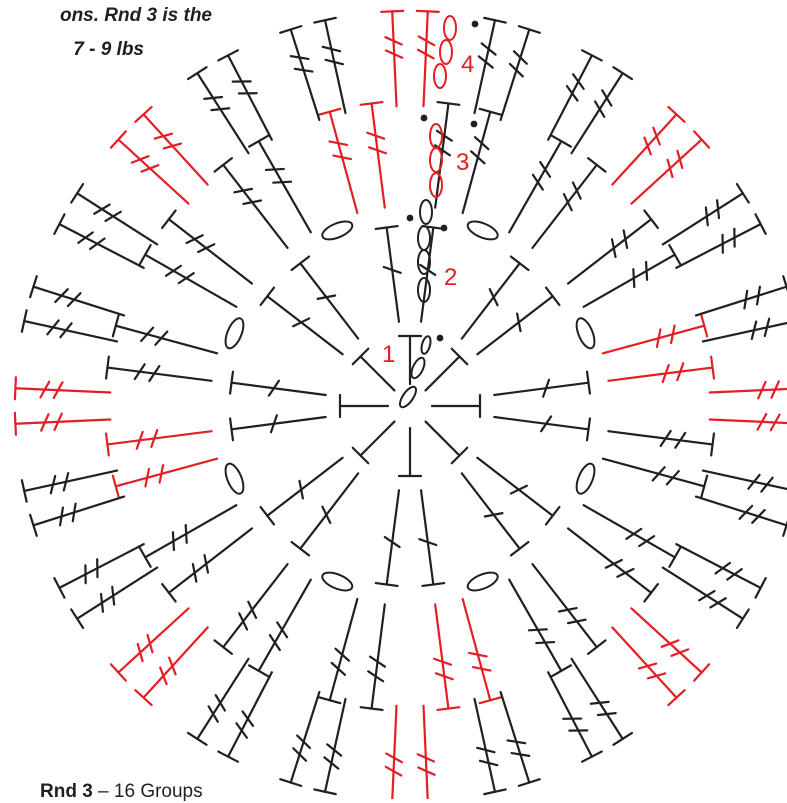 The image size is (787, 803). Describe the element at coordinates (447, 370) in the screenshot. I see `round1-stitch` at that location.